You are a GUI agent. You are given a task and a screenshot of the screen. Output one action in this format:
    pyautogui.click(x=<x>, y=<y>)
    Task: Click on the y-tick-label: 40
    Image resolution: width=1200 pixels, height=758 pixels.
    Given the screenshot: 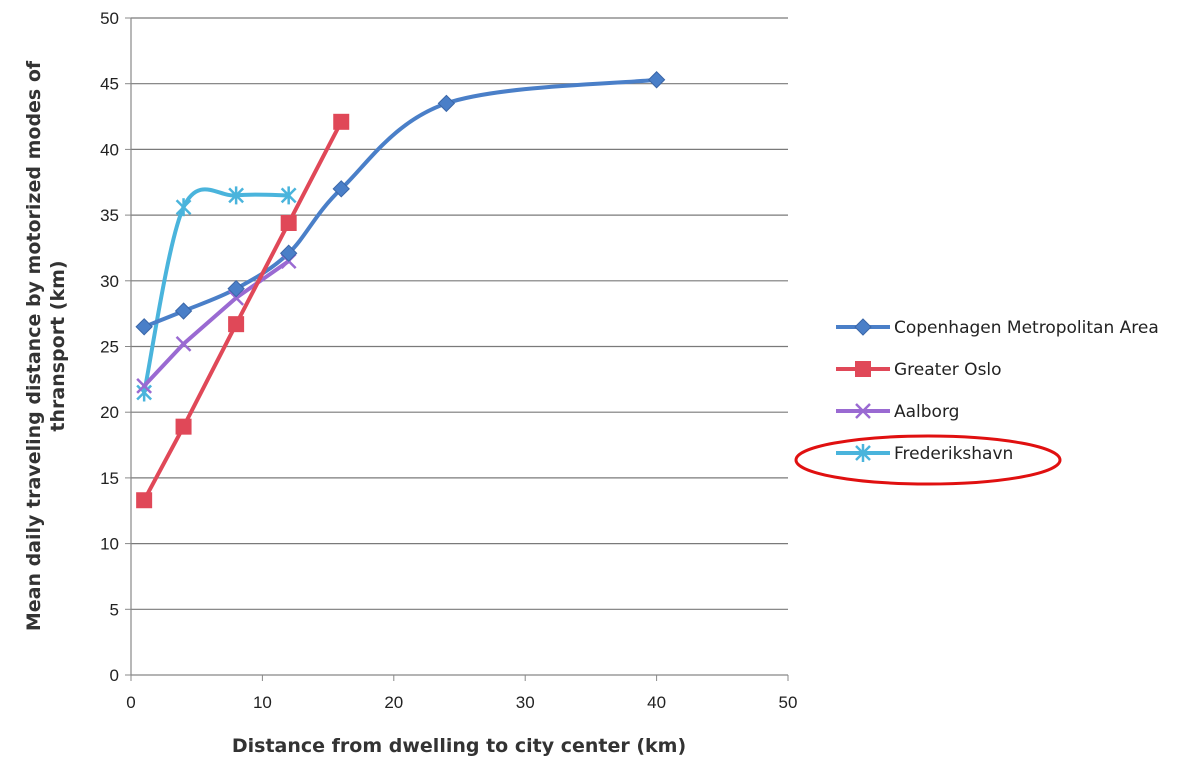 What is the action you would take?
    pyautogui.click(x=109, y=149)
    